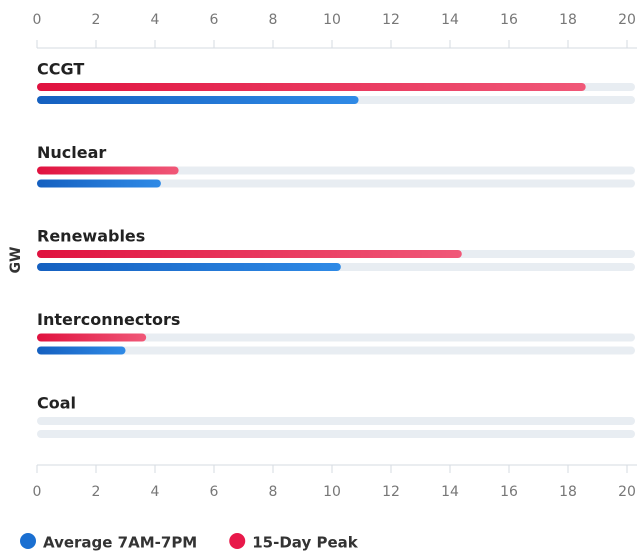 The image size is (637, 555). Describe the element at coordinates (108, 319) in the screenshot. I see `category-label: Interconnectors` at that location.